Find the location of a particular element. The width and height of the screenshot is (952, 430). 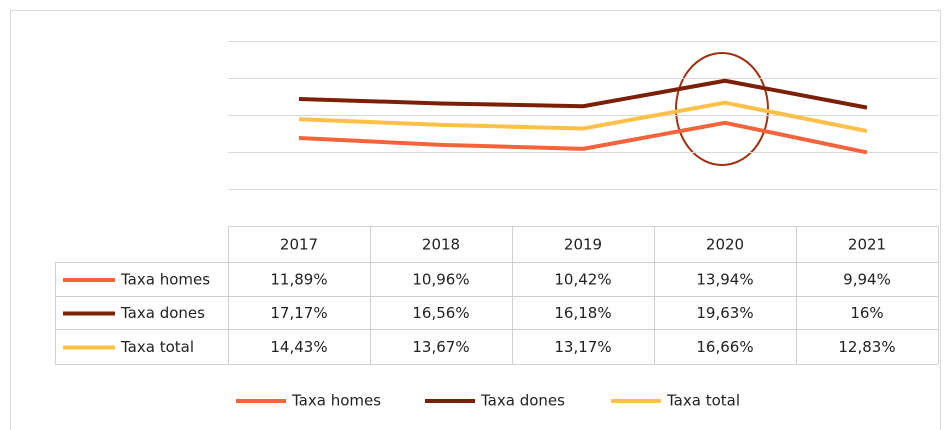

data-label: 14,43% is located at coordinates (298, 347).